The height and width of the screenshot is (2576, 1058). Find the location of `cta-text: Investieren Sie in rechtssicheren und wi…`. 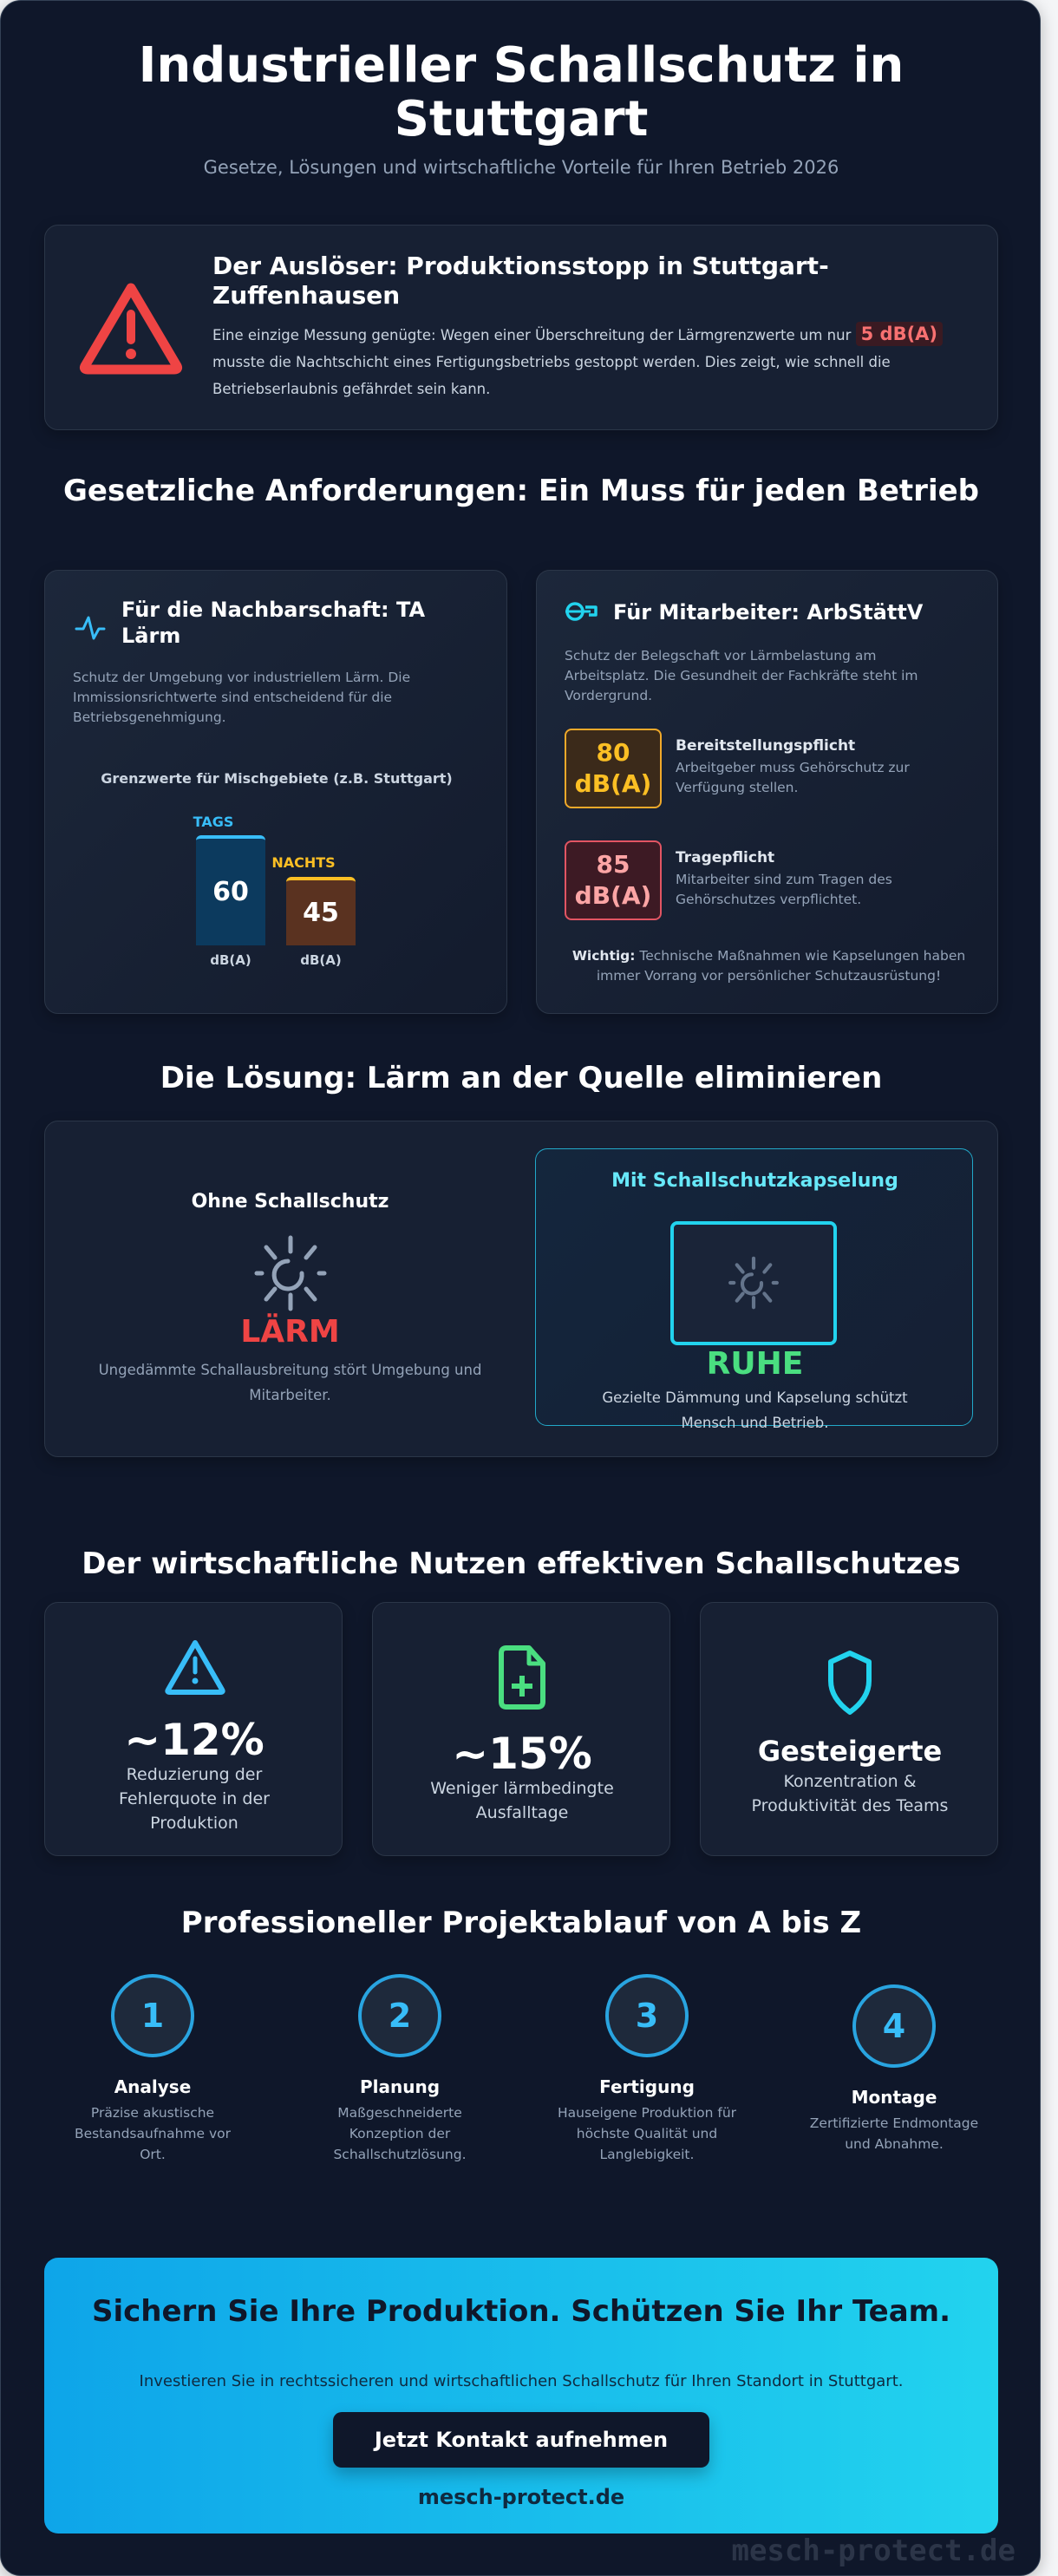

cta-text: Investieren Sie in rechtssicheren und wi… is located at coordinates (521, 2381).